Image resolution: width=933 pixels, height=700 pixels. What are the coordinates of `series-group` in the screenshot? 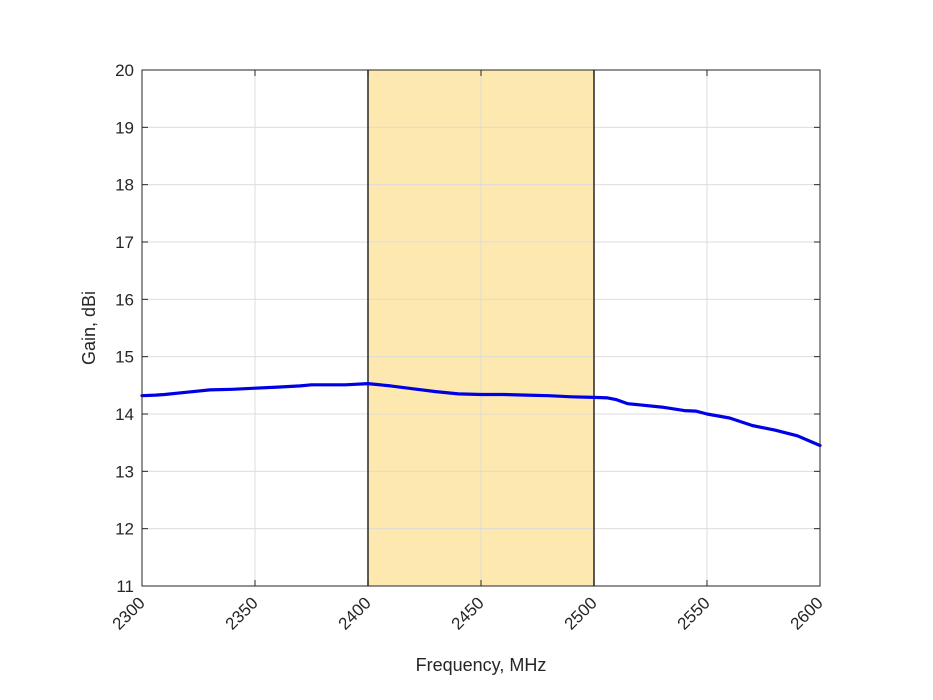 It's located at (481, 415).